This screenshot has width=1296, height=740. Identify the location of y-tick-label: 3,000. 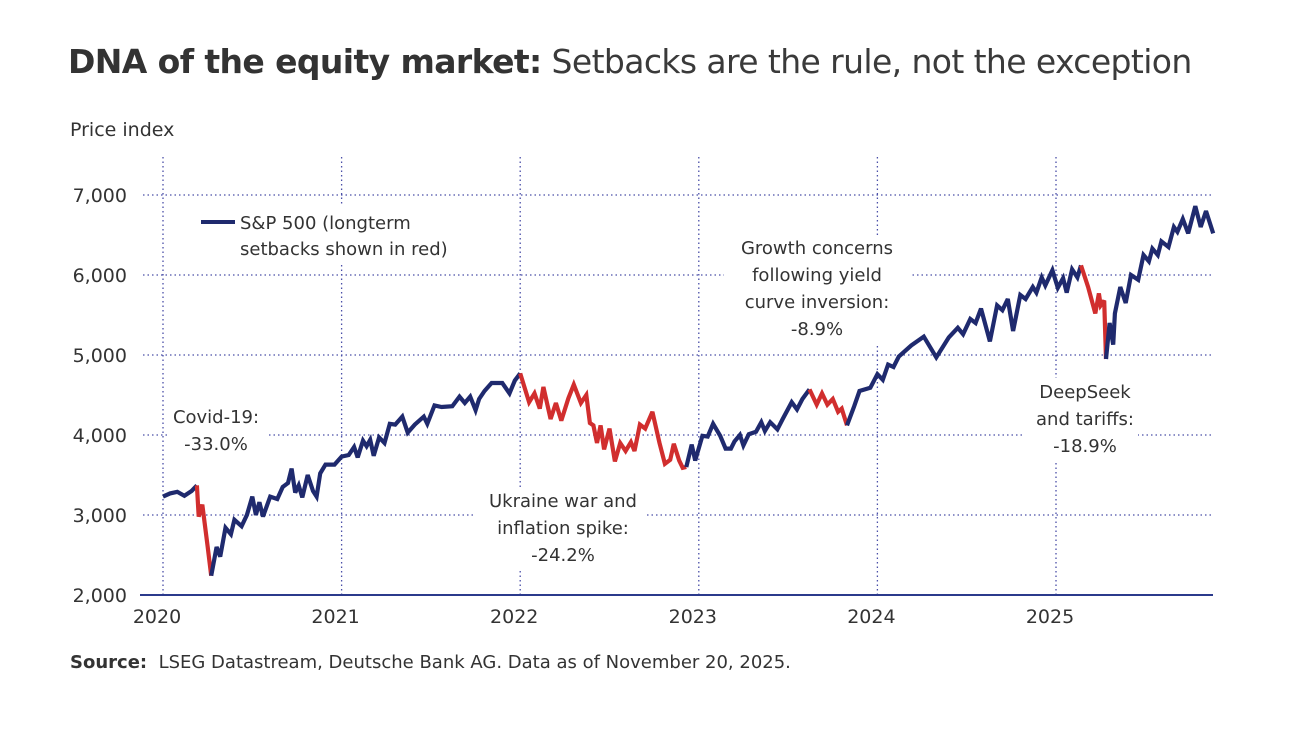
(100, 516).